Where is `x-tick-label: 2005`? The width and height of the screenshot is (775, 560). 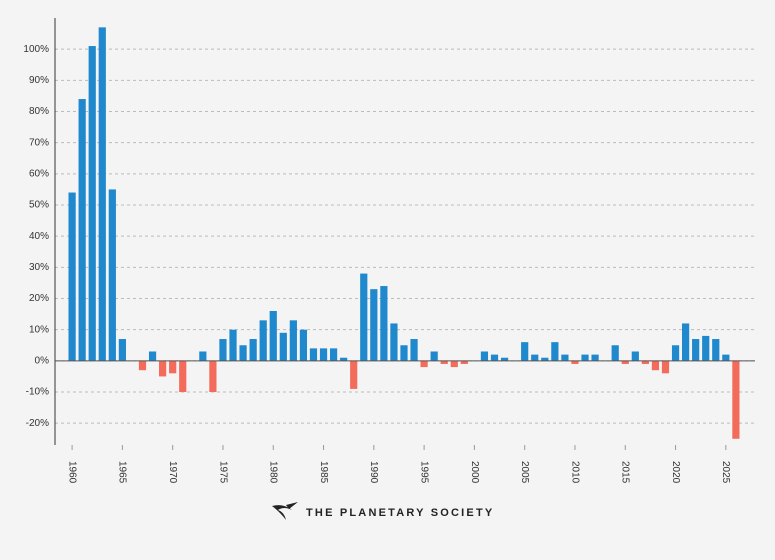
x-tick-label: 2005 is located at coordinates (524, 472).